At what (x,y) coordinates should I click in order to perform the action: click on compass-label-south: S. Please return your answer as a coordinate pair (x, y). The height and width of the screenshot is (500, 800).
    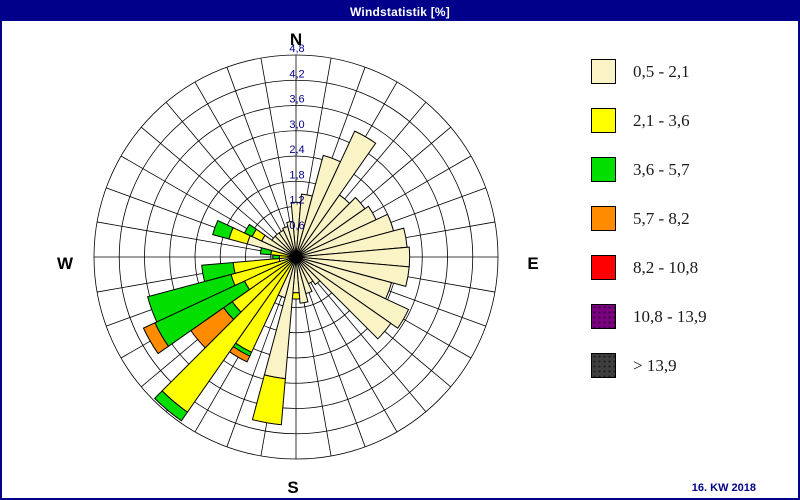
    Looking at the image, I should click on (293, 487).